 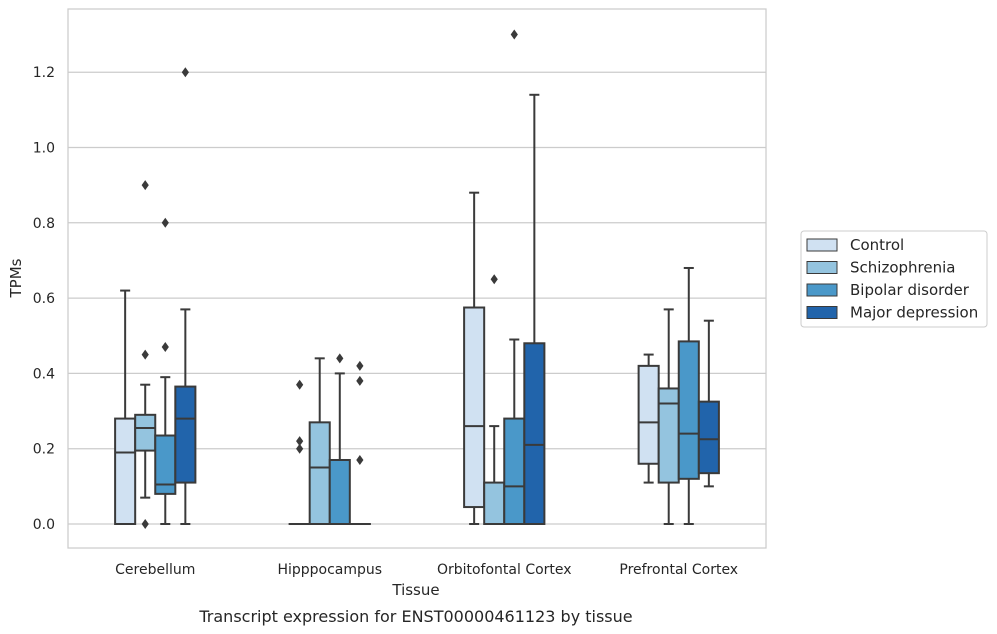 I want to click on y-axis-title: TPMs, so click(x=16, y=278).